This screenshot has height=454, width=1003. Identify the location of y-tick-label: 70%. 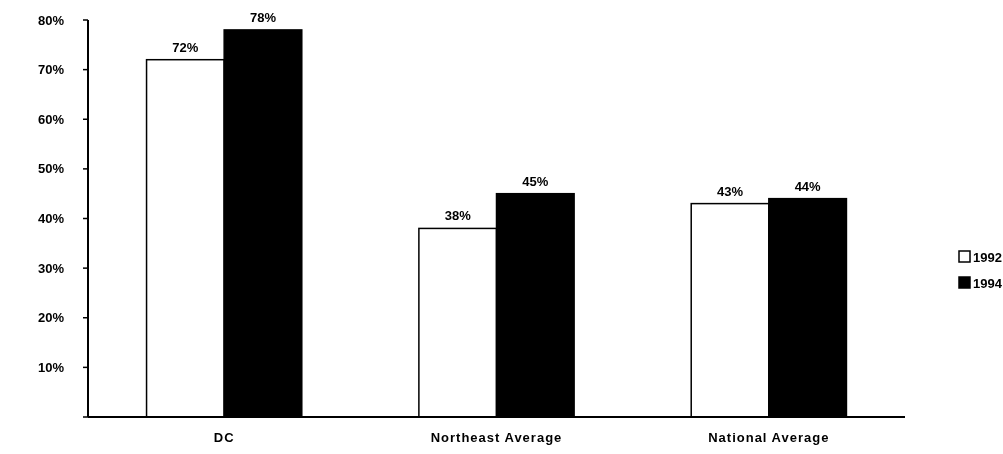
(51, 70).